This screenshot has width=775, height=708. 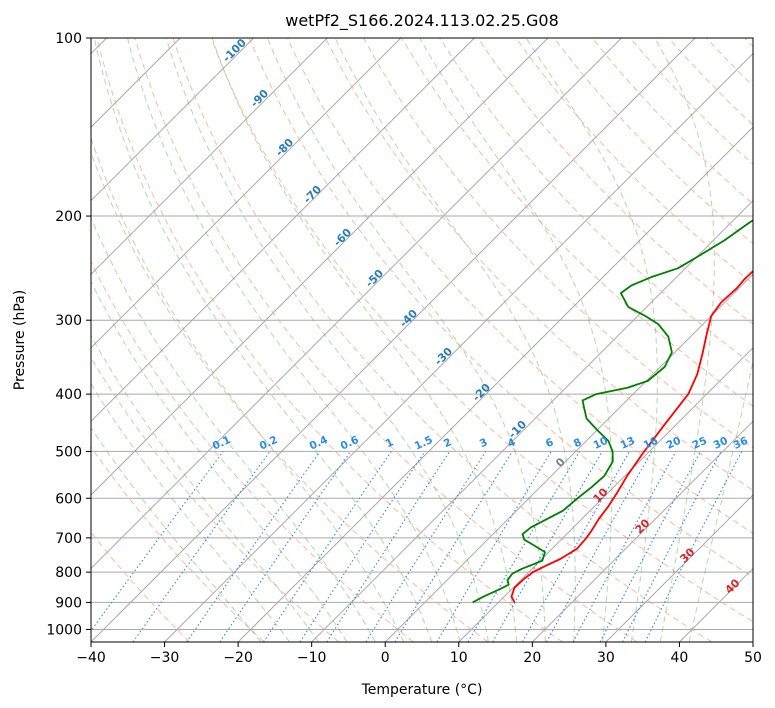 What do you see at coordinates (606, 658) in the screenshot?
I see `x-tick-label: 30` at bounding box center [606, 658].